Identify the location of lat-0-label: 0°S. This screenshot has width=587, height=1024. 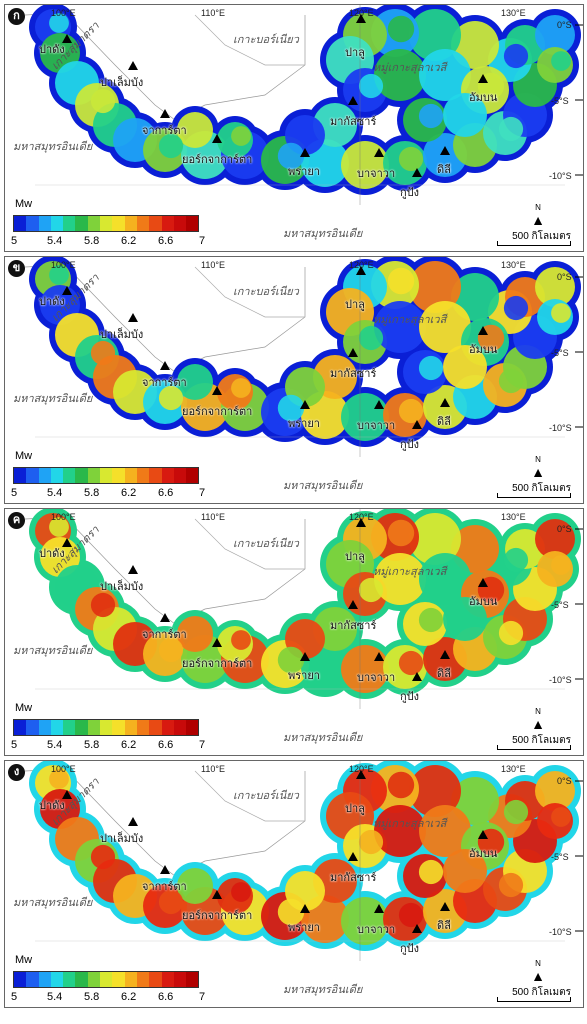
(564, 277).